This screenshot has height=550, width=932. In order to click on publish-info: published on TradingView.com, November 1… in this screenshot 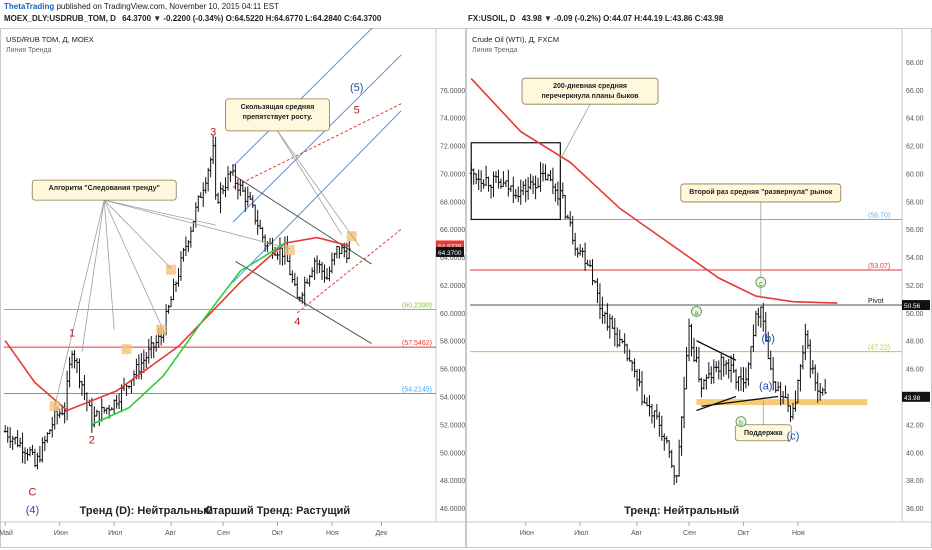, I will do `click(167, 6)`.